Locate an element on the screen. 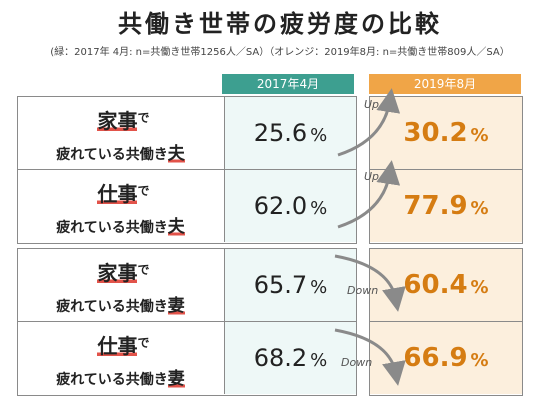  row-label: 仕事で 疲れている共働き妻 is located at coordinates (120, 358).